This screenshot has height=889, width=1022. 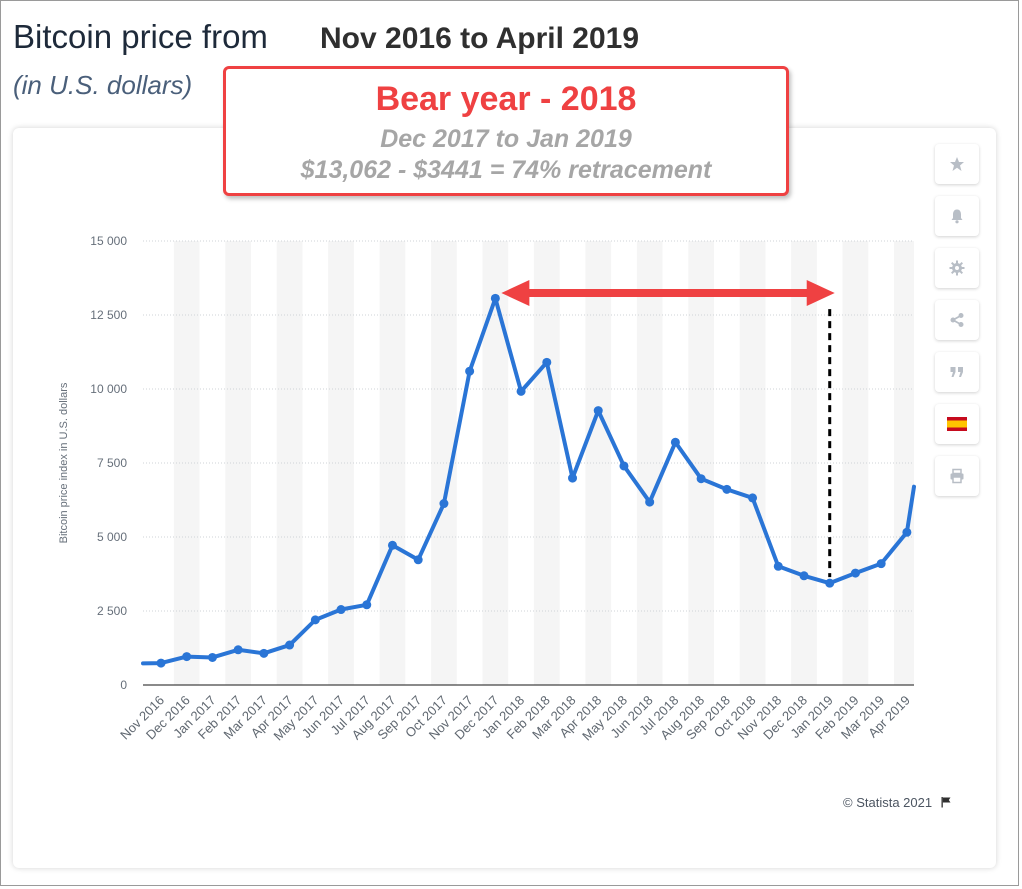 What do you see at coordinates (820, 293) in the screenshot?
I see `arrow-head-right` at bounding box center [820, 293].